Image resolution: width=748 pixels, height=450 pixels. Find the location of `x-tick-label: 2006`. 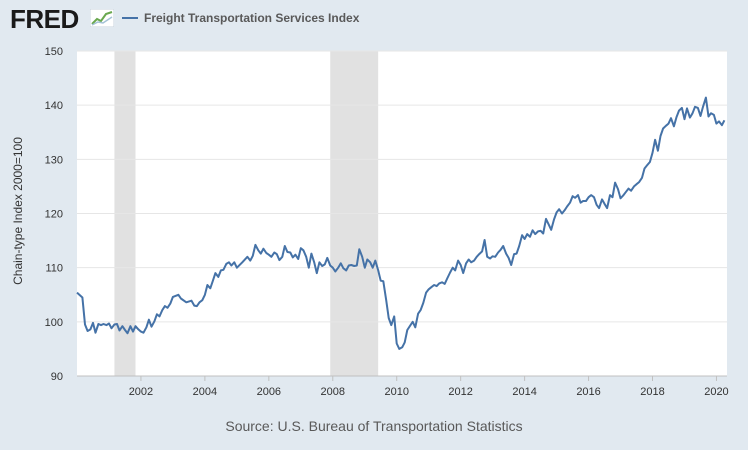

x-tick-label: 2006 is located at coordinates (269, 392).